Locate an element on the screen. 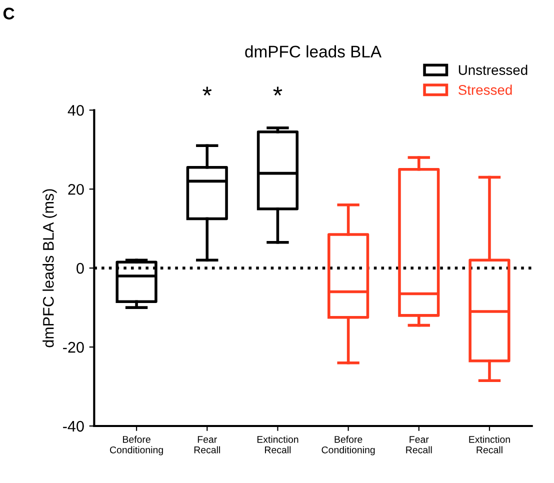  chart-title: dmPFC leads BLA is located at coordinates (313, 51).